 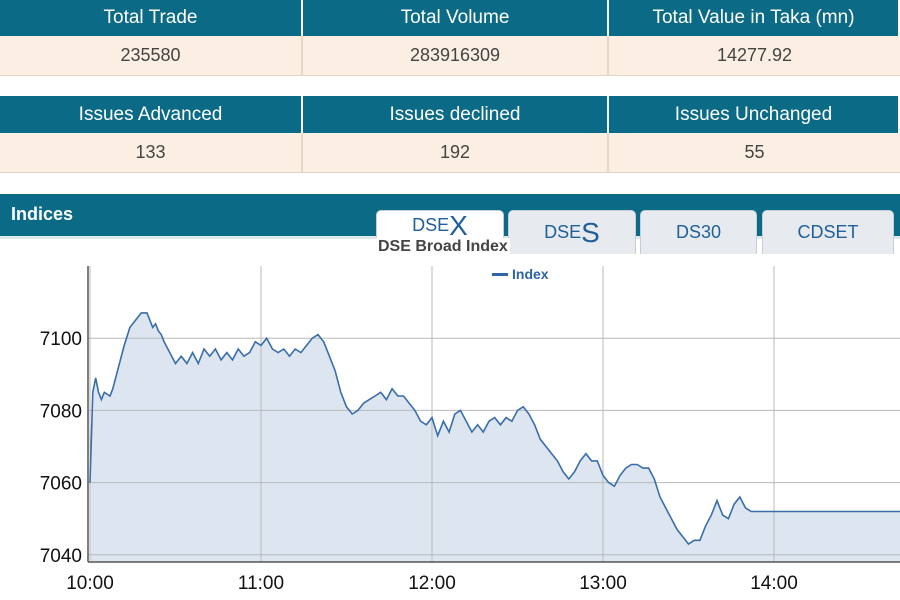 I want to click on issues-declined-header: Issues declined, so click(x=456, y=114).